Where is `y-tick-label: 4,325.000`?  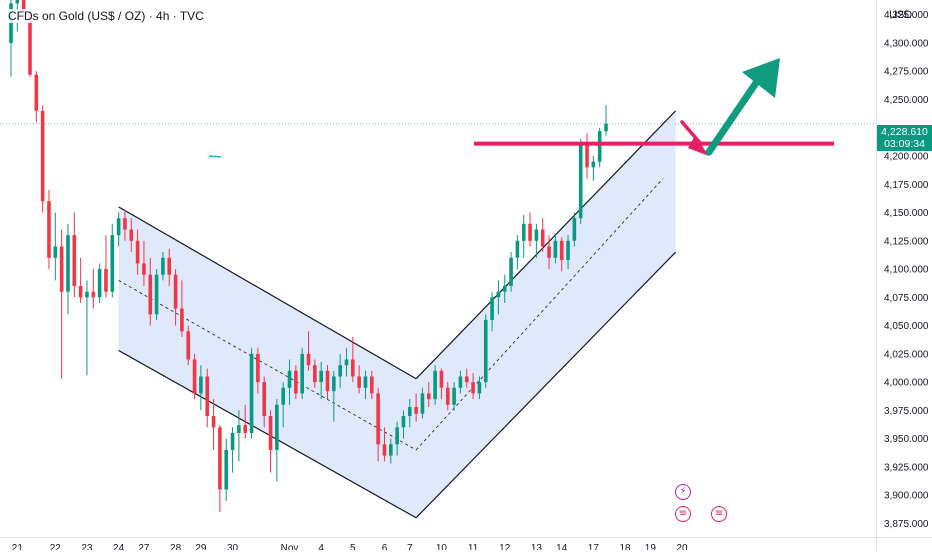
y-tick-label: 4,325.000 is located at coordinates (906, 15).